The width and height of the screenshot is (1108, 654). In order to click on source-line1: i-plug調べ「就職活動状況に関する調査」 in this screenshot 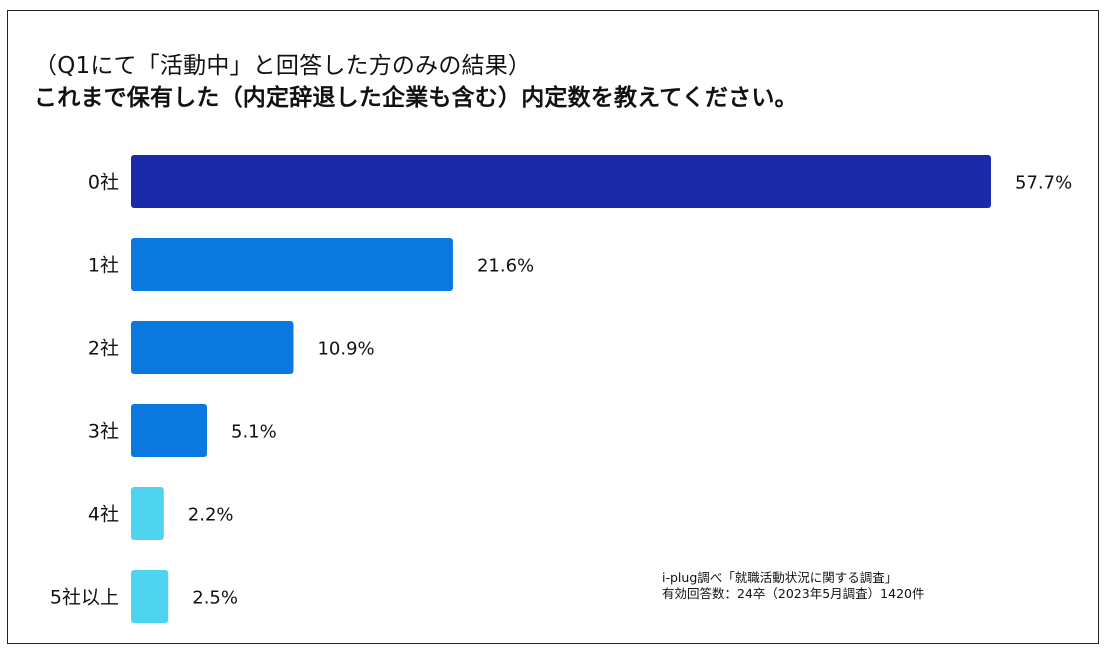, I will do `click(780, 577)`.